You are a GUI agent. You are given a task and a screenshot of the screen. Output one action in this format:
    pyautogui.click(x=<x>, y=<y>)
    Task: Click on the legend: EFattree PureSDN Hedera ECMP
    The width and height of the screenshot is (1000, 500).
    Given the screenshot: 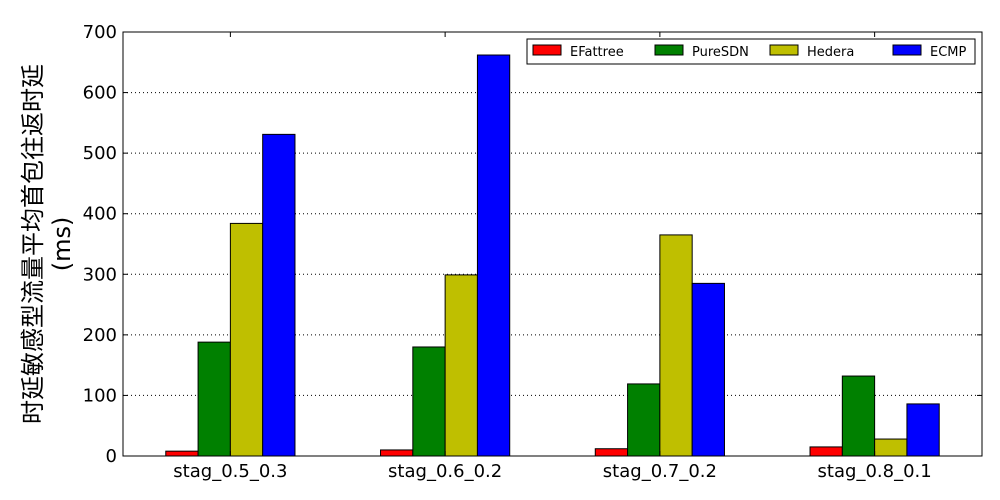 What is the action you would take?
    pyautogui.click(x=751, y=51)
    